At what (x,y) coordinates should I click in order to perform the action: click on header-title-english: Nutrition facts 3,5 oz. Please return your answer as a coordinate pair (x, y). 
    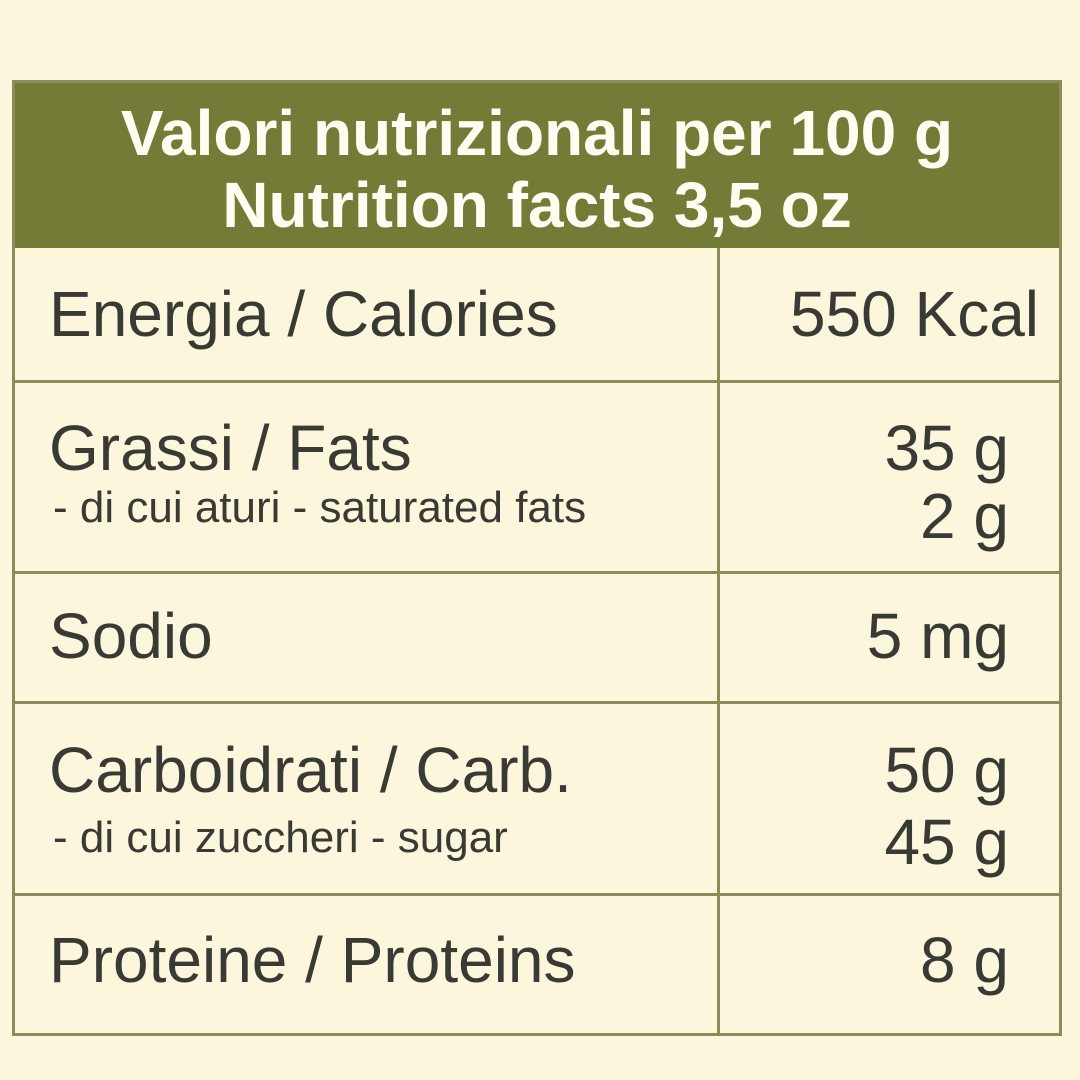
    Looking at the image, I should click on (537, 205).